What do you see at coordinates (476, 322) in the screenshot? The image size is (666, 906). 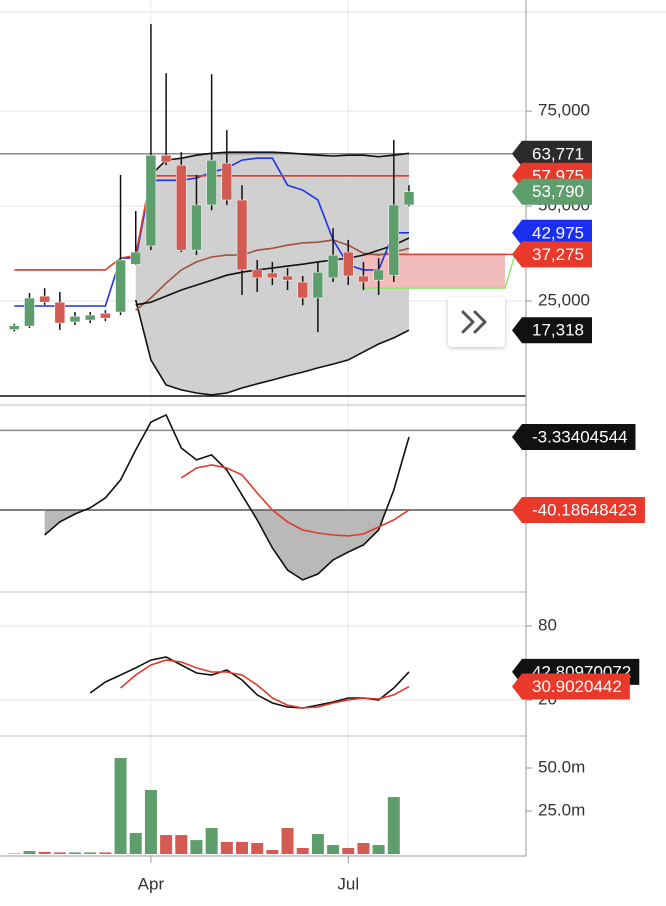 I see `scroll-button` at bounding box center [476, 322].